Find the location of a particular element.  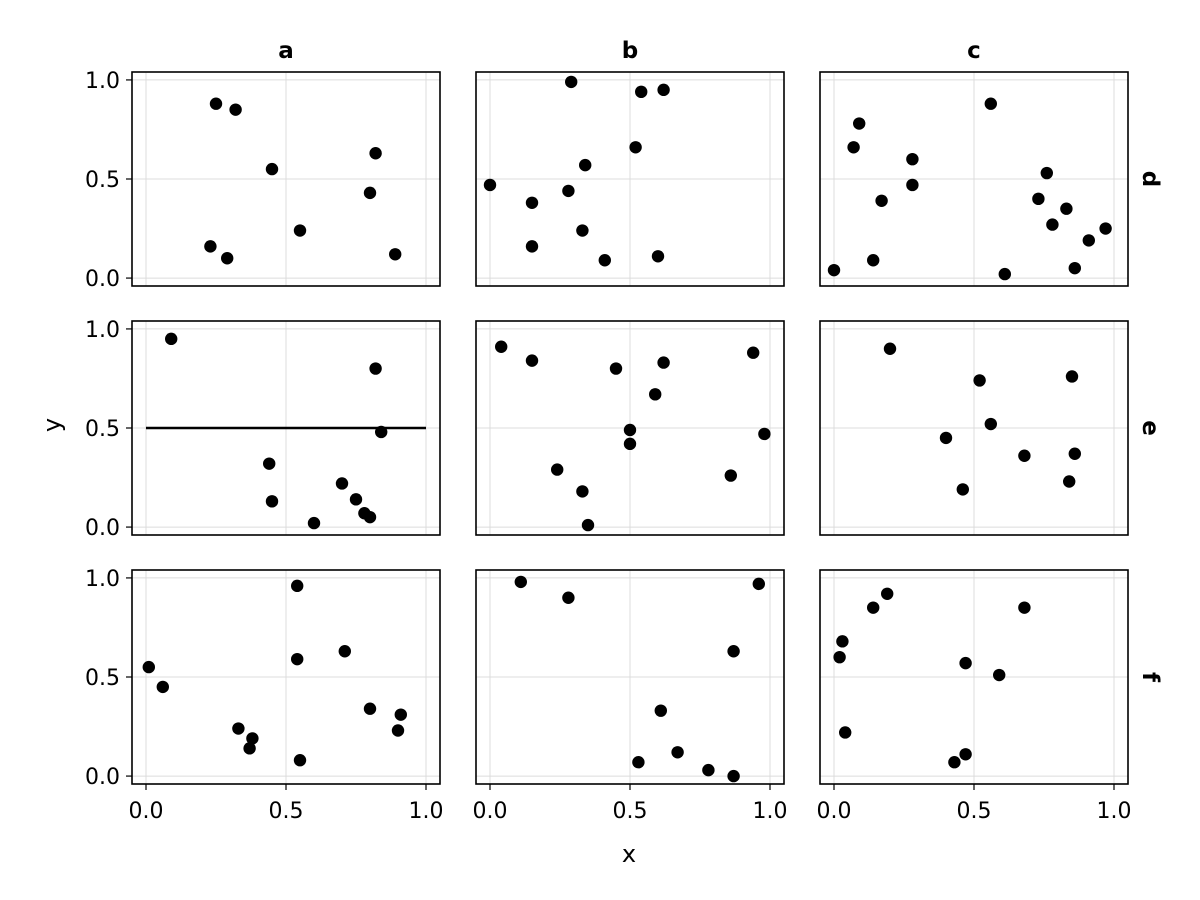

row-facet-label: d is located at coordinates (1150, 179).